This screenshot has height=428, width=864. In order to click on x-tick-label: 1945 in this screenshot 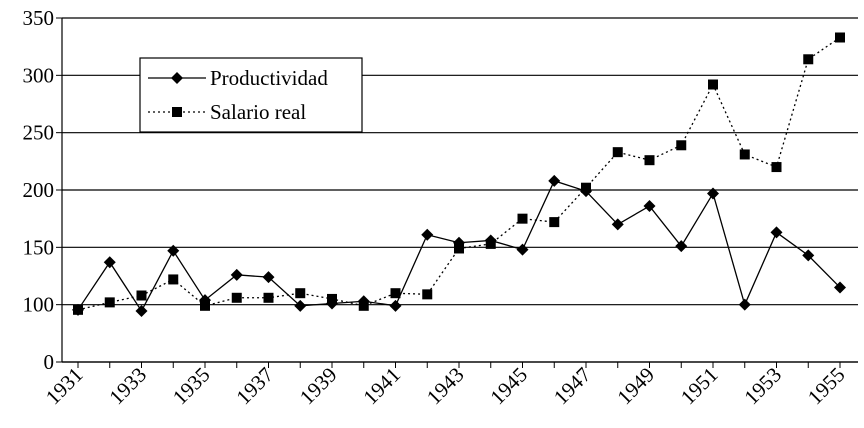, I will do `click(508, 386)`.